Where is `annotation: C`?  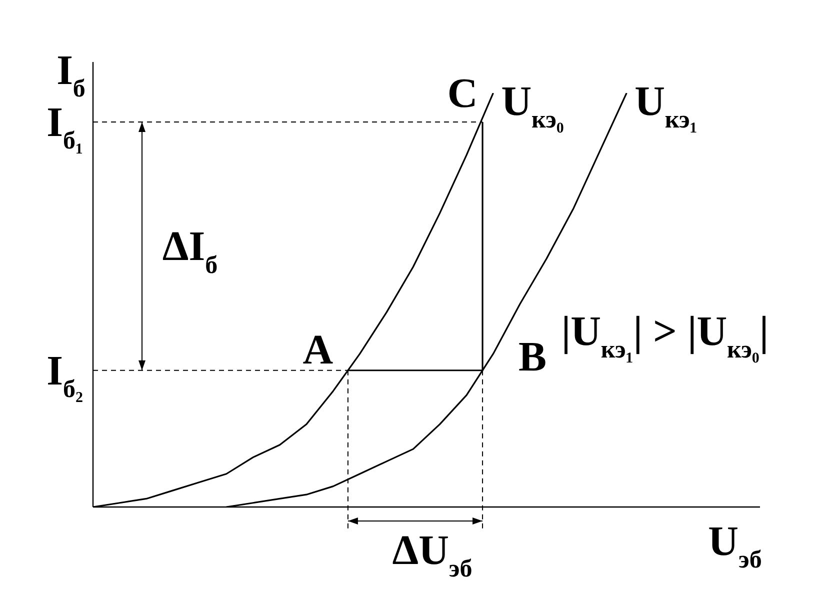 annotation: C is located at coordinates (462, 94).